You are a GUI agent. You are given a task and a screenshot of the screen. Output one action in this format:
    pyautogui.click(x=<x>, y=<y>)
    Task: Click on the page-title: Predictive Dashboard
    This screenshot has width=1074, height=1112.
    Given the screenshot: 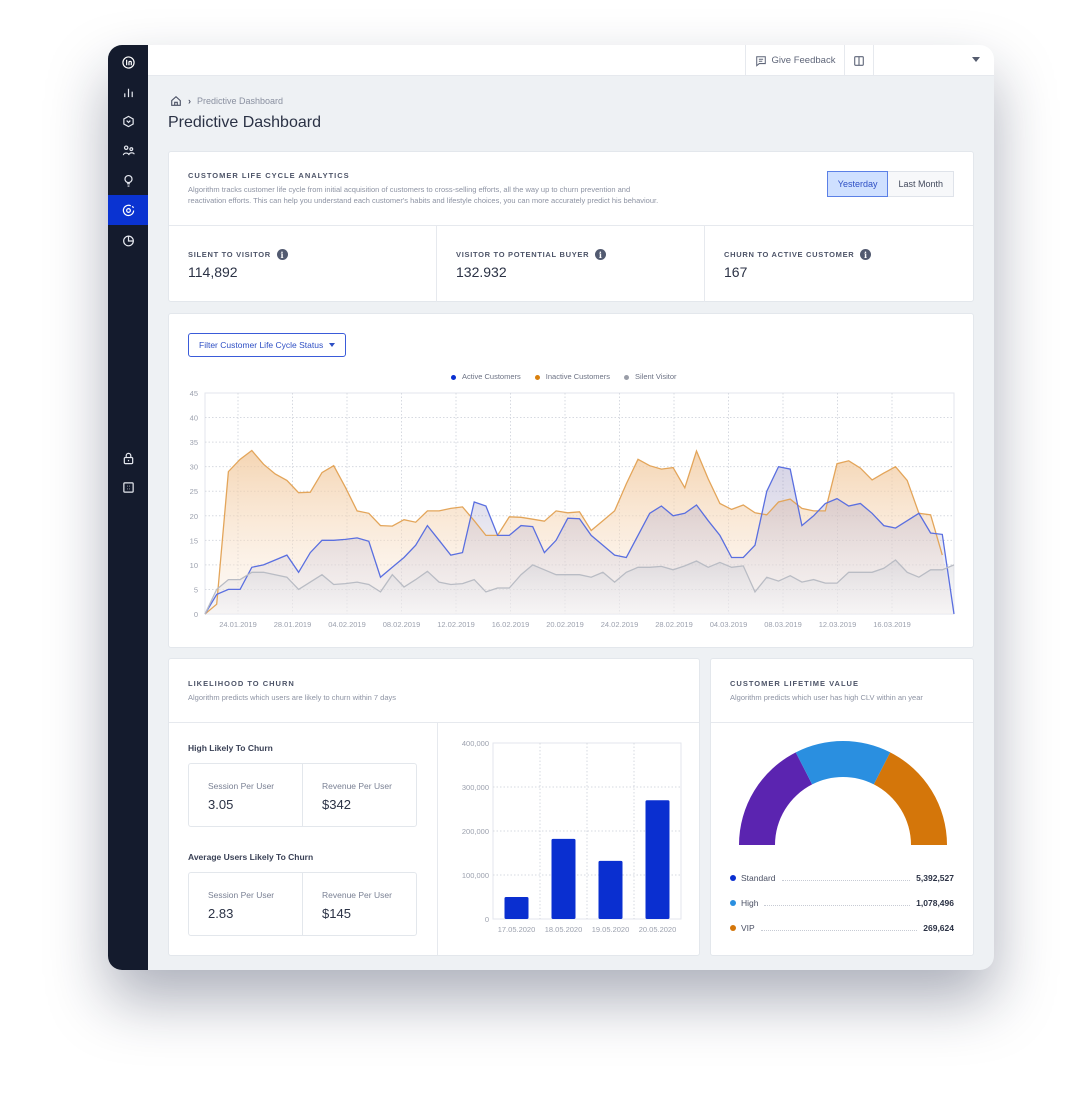 What is the action you would take?
    pyautogui.click(x=244, y=122)
    